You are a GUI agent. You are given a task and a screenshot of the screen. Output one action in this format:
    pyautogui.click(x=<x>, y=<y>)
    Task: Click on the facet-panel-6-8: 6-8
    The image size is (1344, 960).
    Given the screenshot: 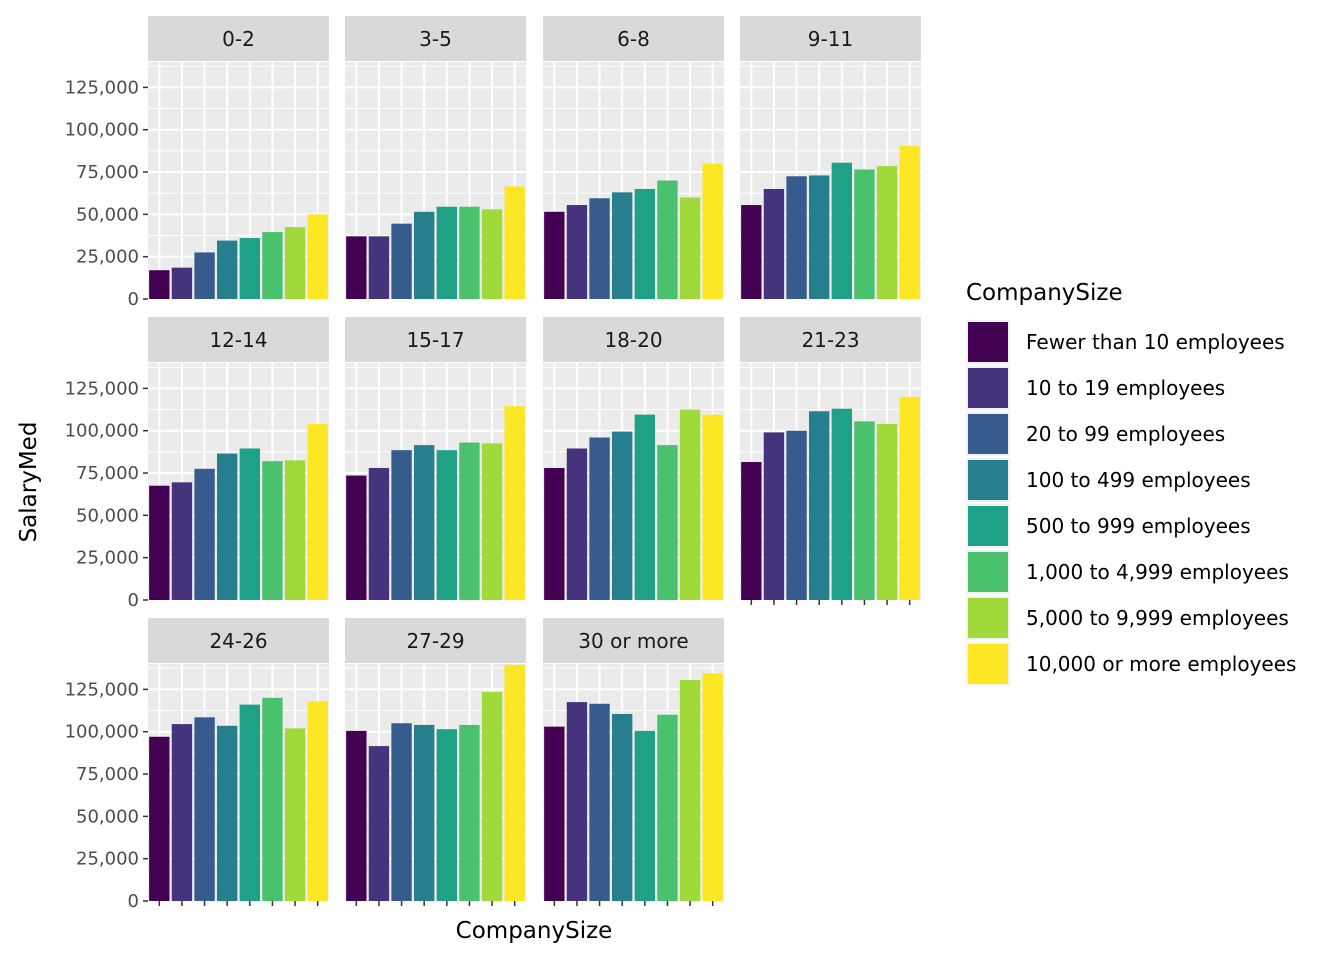 What is the action you would take?
    pyautogui.click(x=633, y=158)
    